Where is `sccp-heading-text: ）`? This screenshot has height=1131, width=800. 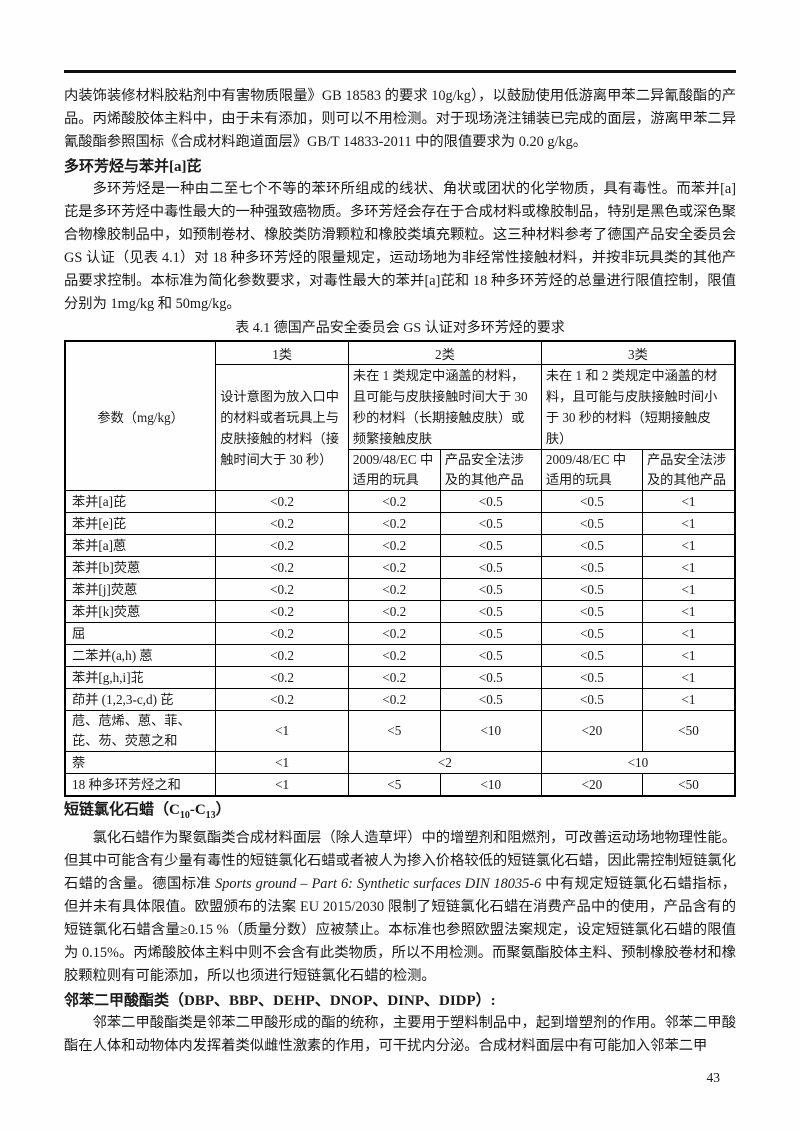 sccp-heading-text: ） is located at coordinates (223, 810).